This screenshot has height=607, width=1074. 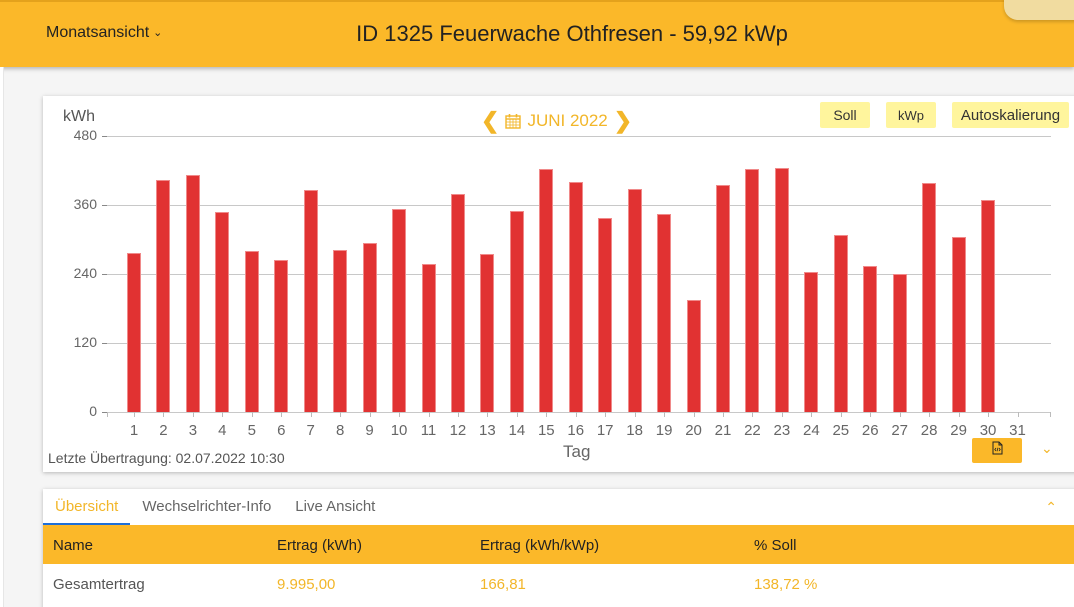 I want to click on x-tick-label: 21, so click(x=723, y=430).